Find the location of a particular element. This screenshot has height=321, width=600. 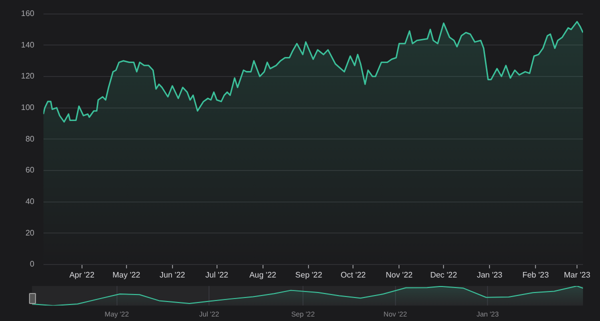

x-tick-label: Sep '22 is located at coordinates (309, 275).